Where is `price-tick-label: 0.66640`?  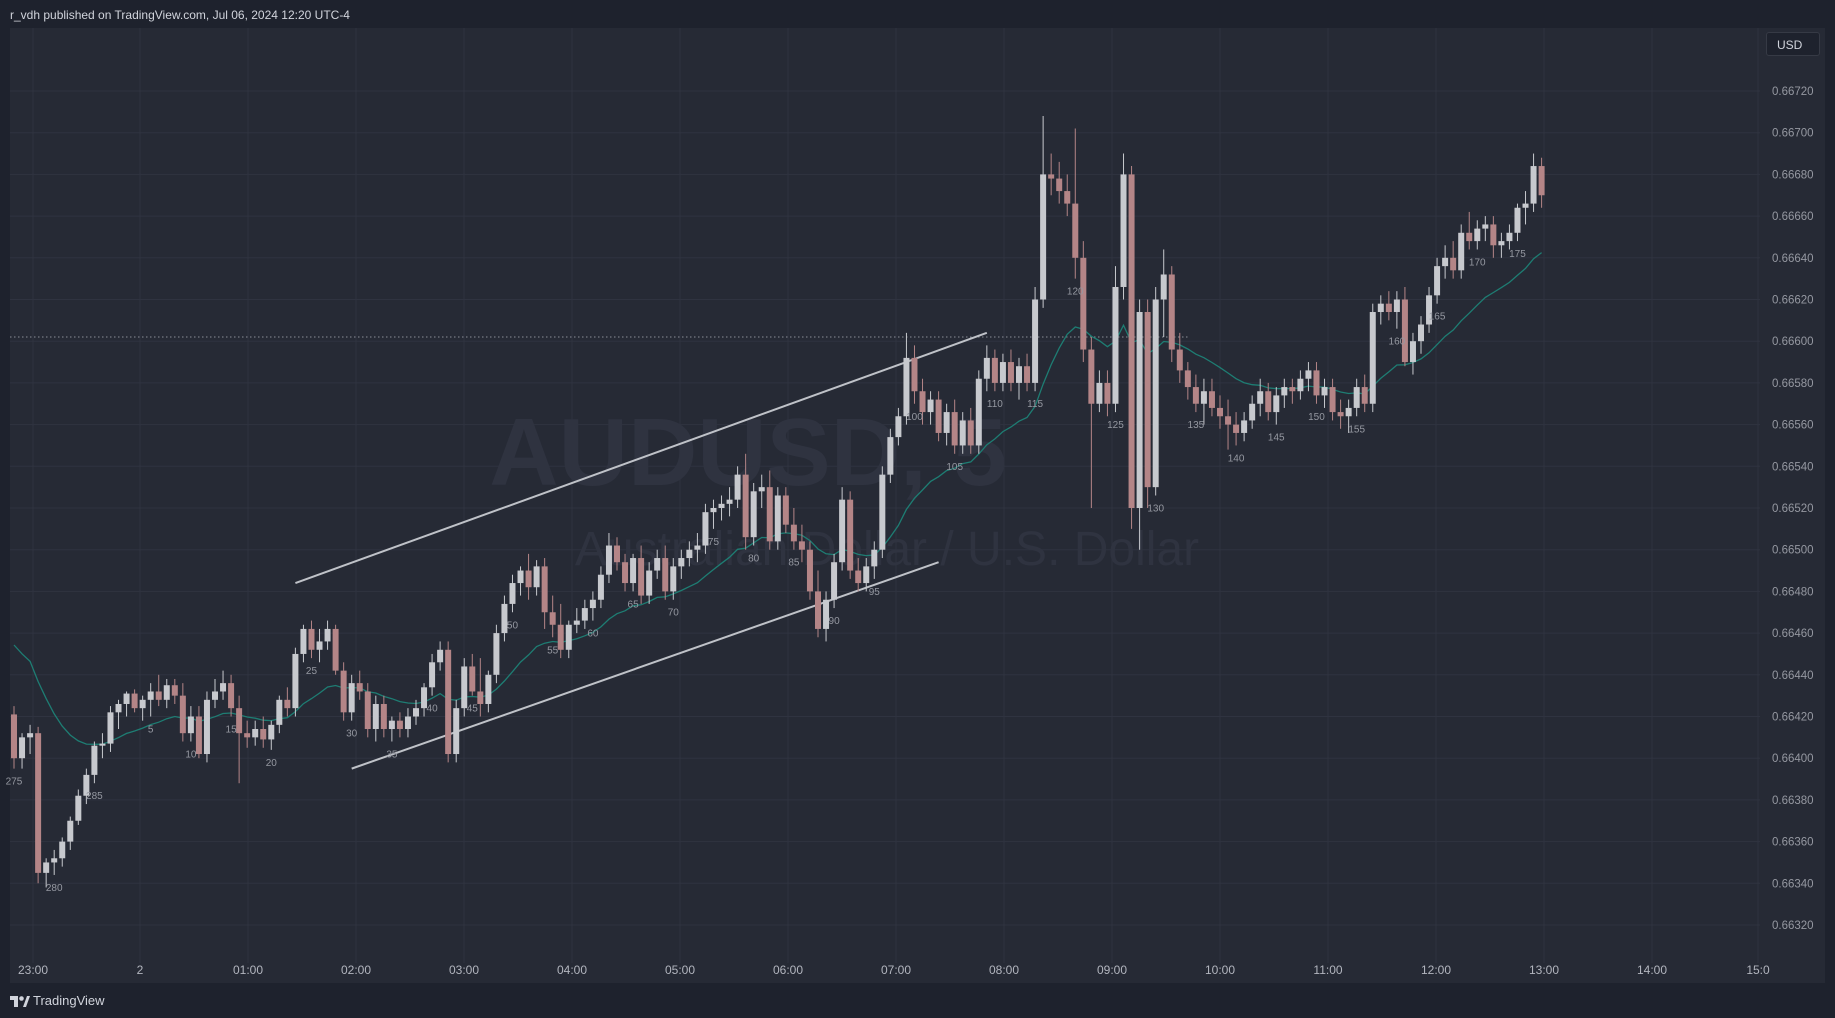
price-tick-label: 0.66640 is located at coordinates (1793, 259).